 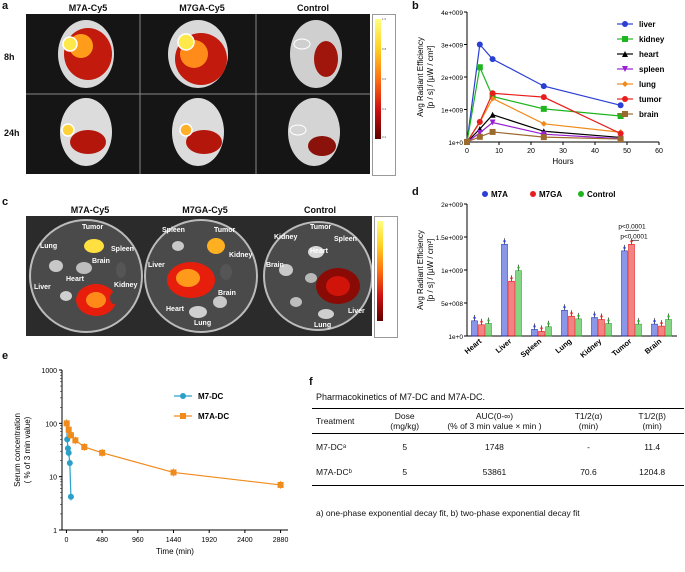 What do you see at coordinates (384, 137) in the screenshot?
I see `colorbar-tick-5: 0.2` at bounding box center [384, 137].